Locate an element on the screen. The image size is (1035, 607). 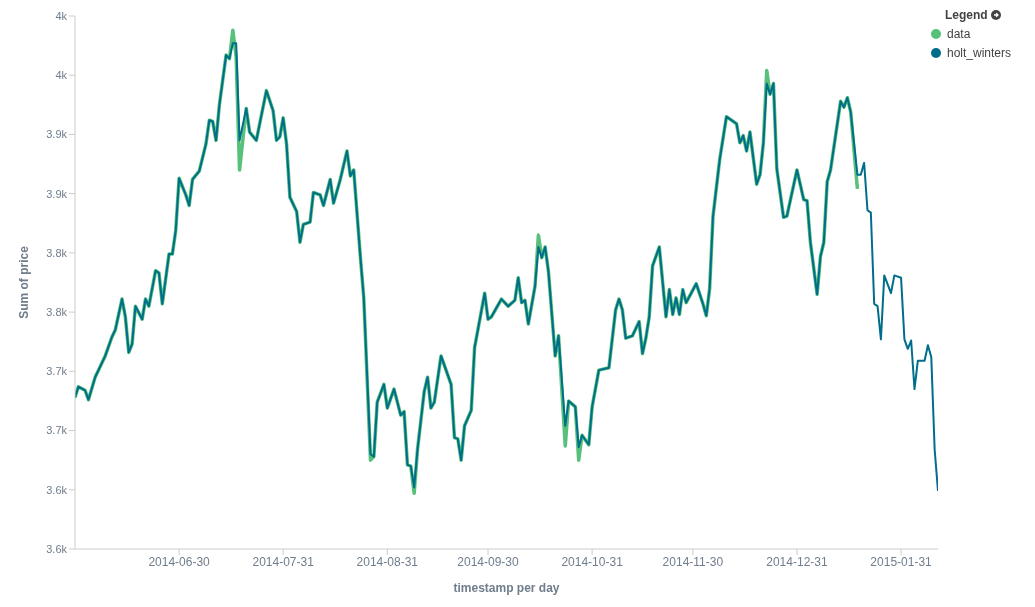
x-tick-label: 2014-08-31 is located at coordinates (387, 561).